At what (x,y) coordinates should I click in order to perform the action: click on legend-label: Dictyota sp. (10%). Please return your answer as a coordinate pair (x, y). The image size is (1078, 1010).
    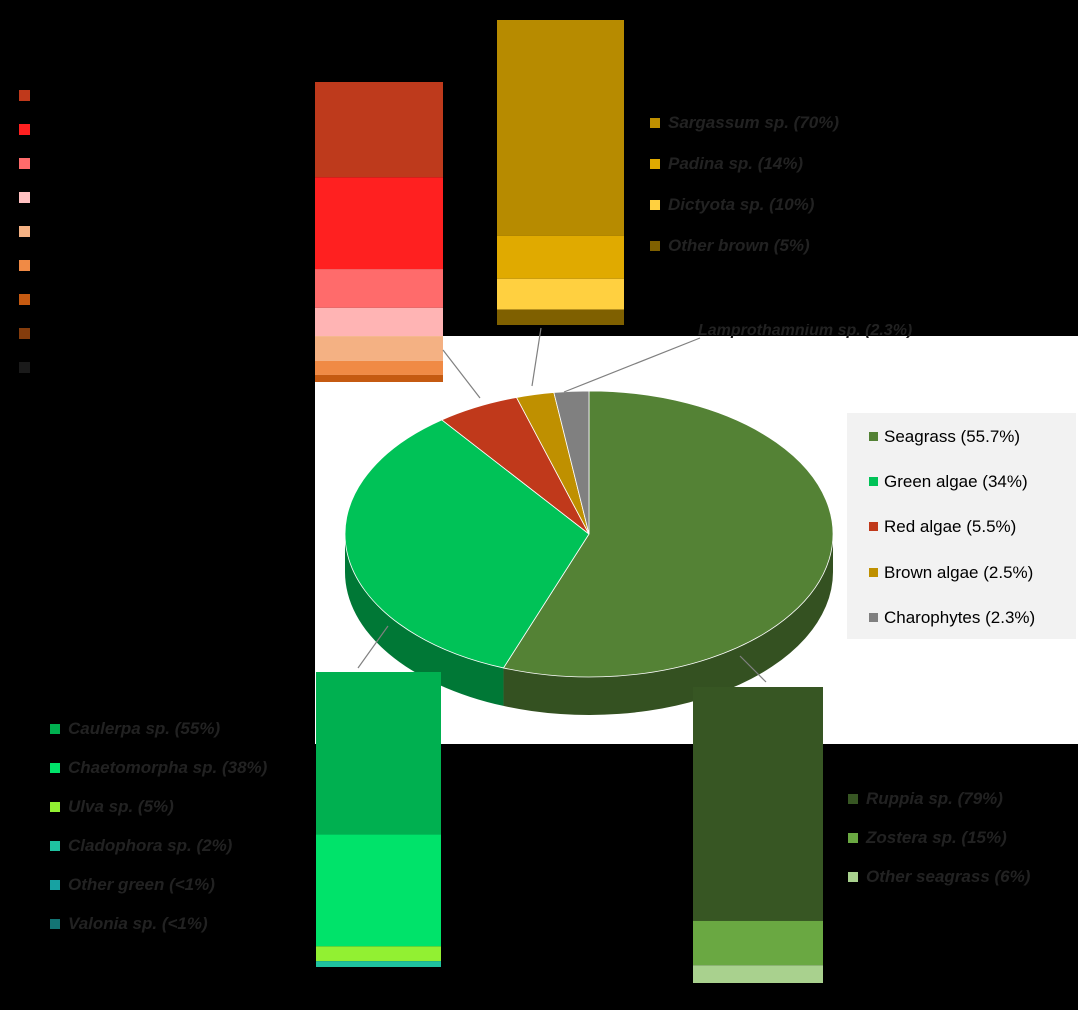
    Looking at the image, I should click on (741, 204).